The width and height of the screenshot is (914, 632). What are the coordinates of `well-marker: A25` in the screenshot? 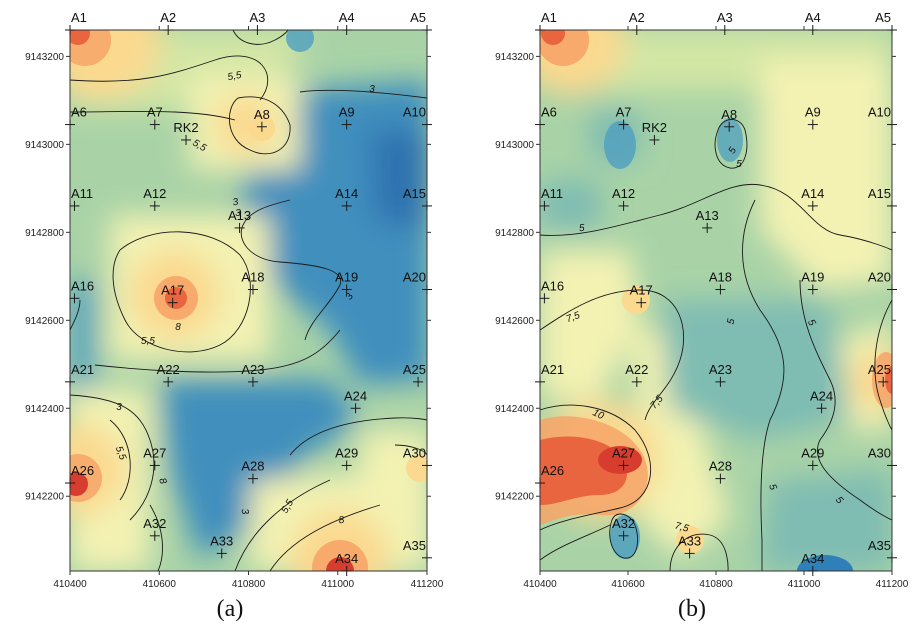 It's located at (414, 374).